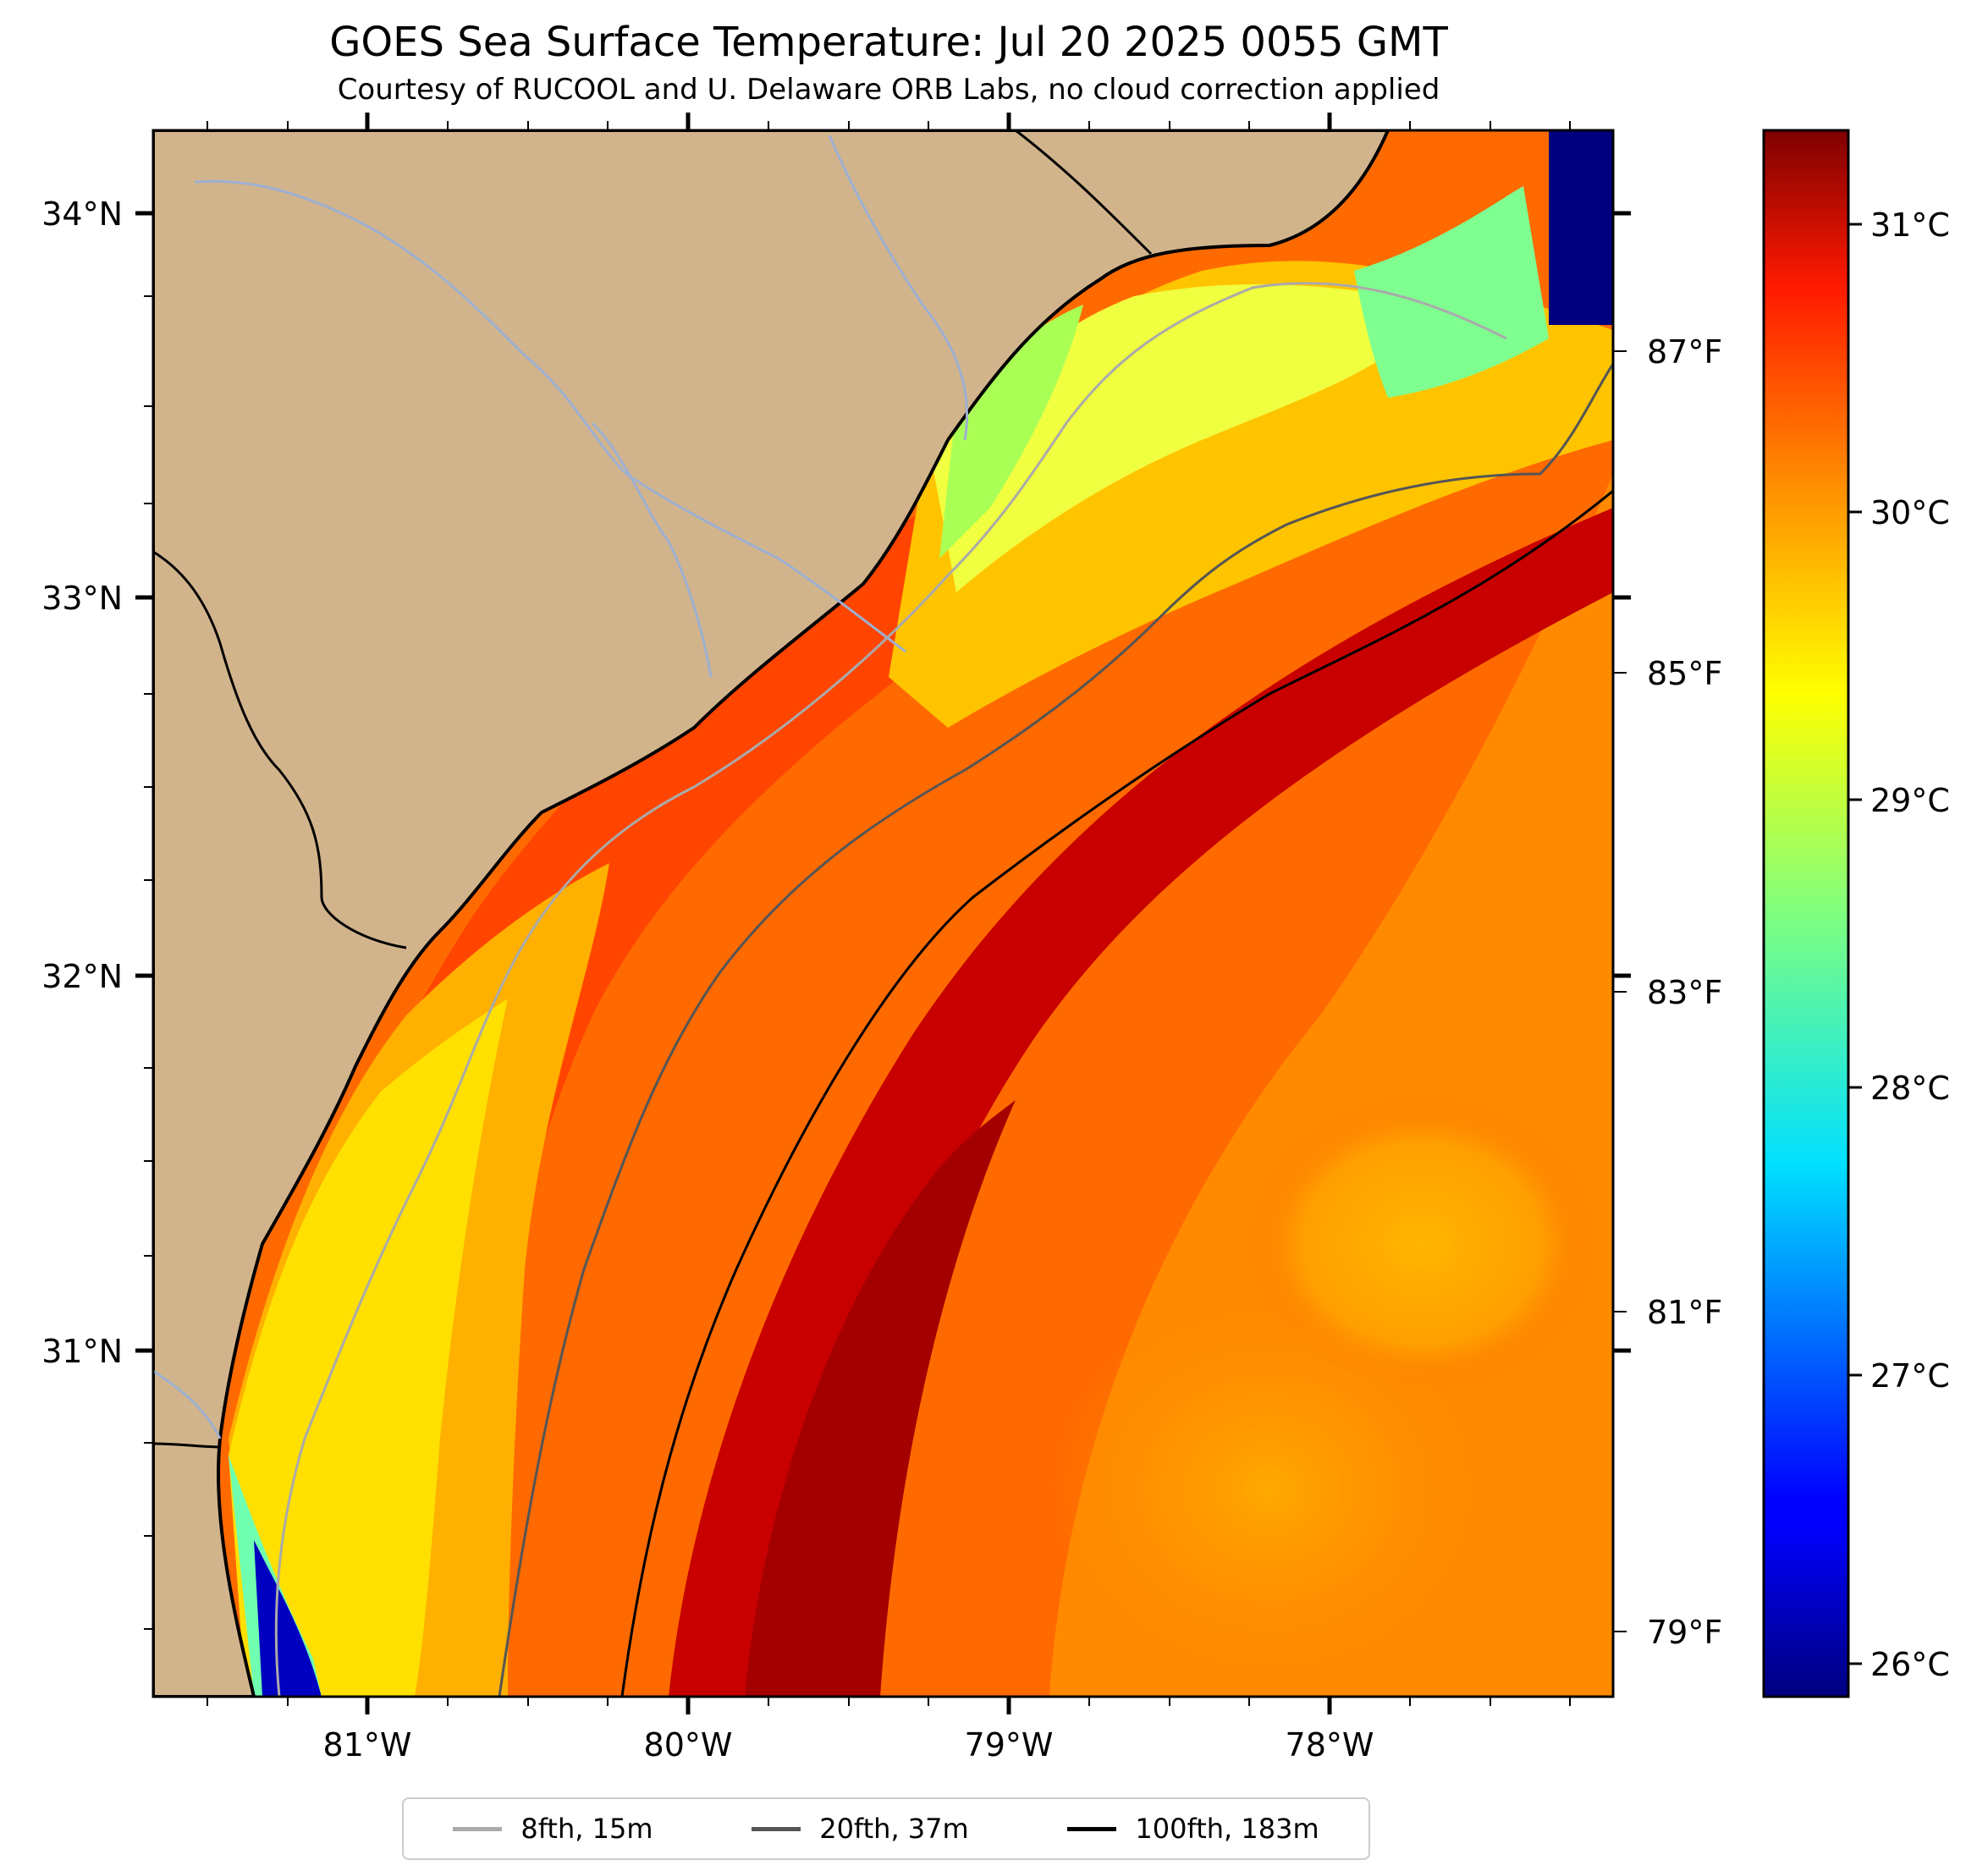  What do you see at coordinates (1009, 1745) in the screenshot?
I see `lon-label: 79°W` at bounding box center [1009, 1745].